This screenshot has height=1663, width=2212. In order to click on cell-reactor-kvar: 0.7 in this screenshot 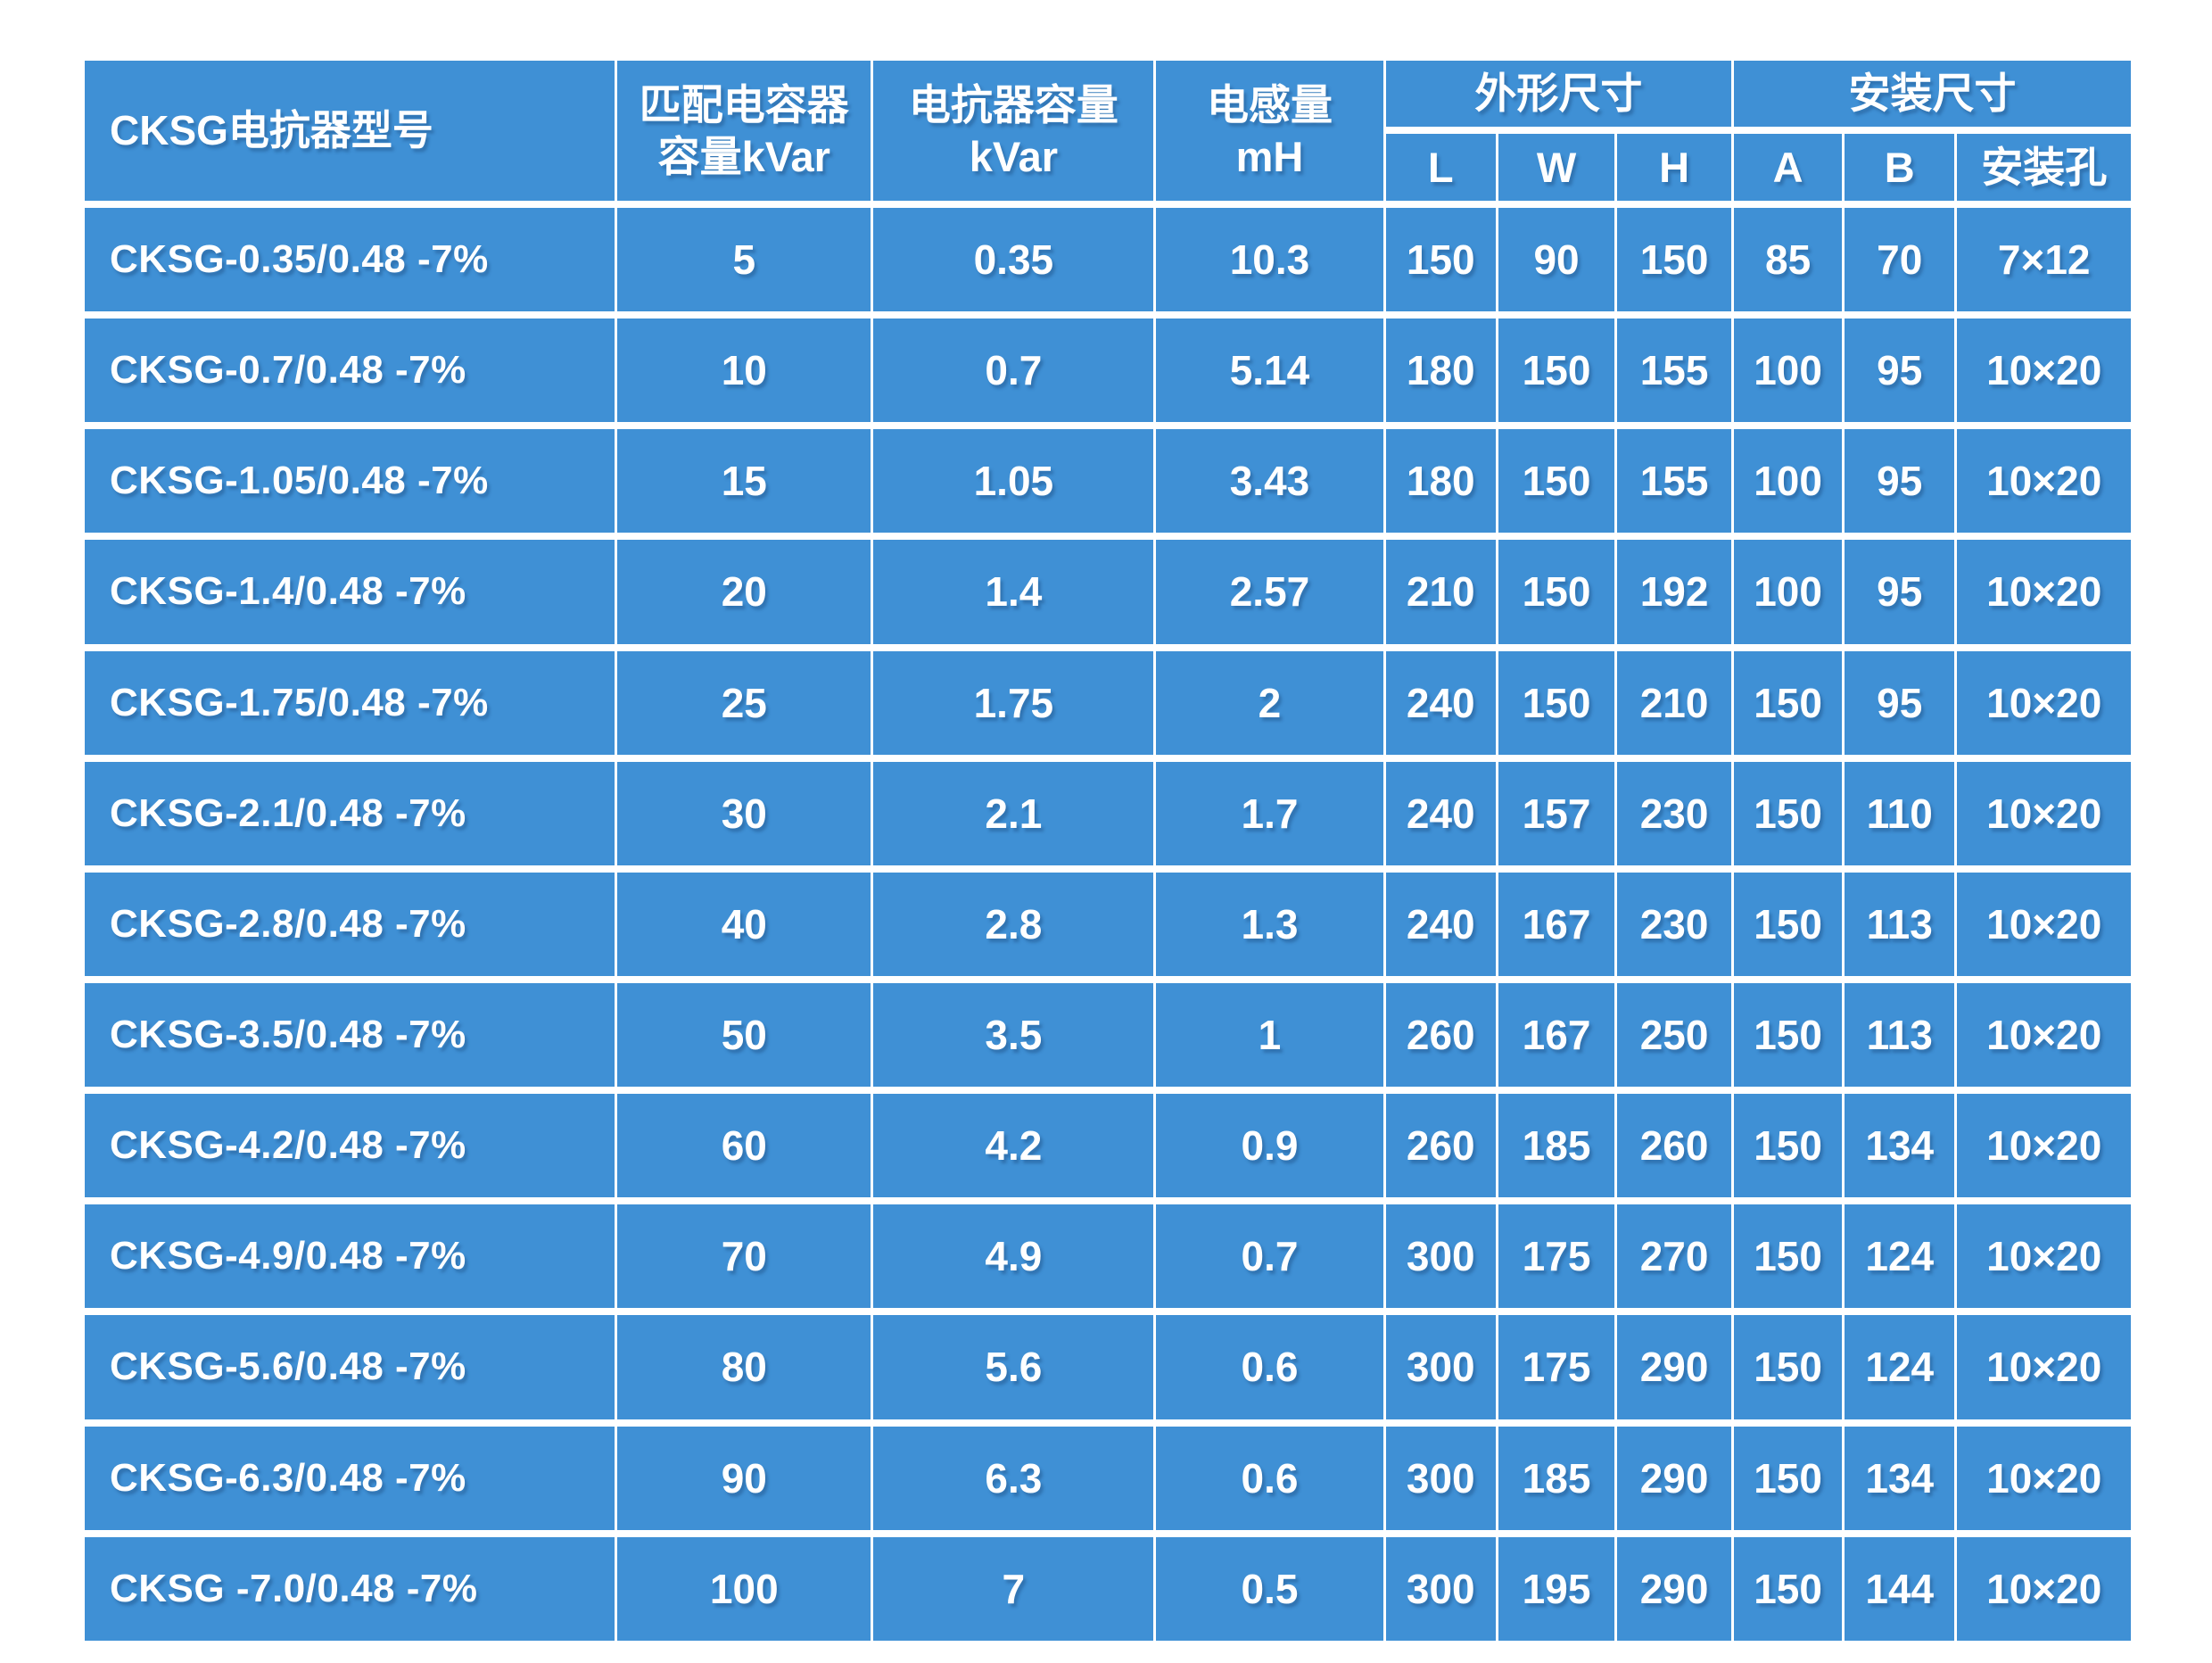, I will do `click(1014, 370)`.